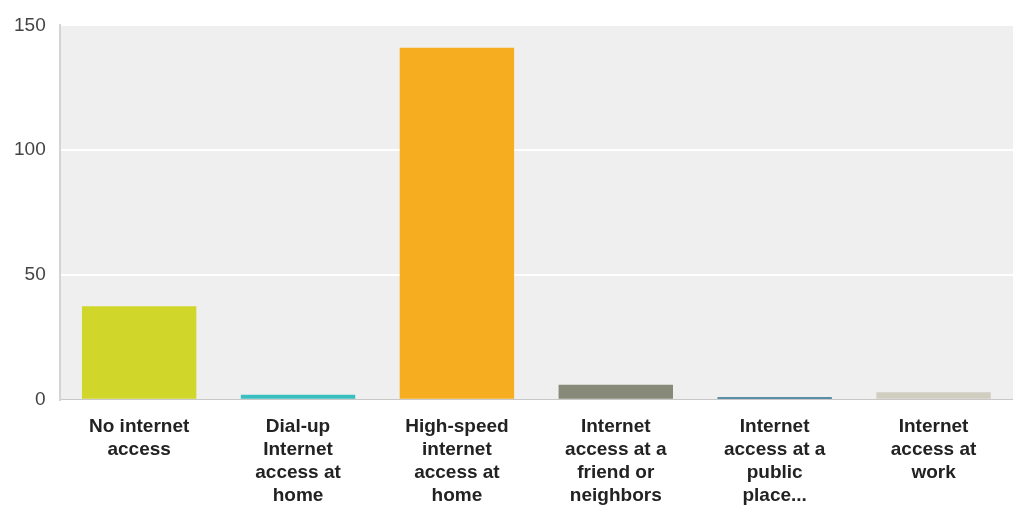 The height and width of the screenshot is (527, 1013). Describe the element at coordinates (457, 460) in the screenshot. I see `x-tick-label: High-speed internet access at home` at that location.